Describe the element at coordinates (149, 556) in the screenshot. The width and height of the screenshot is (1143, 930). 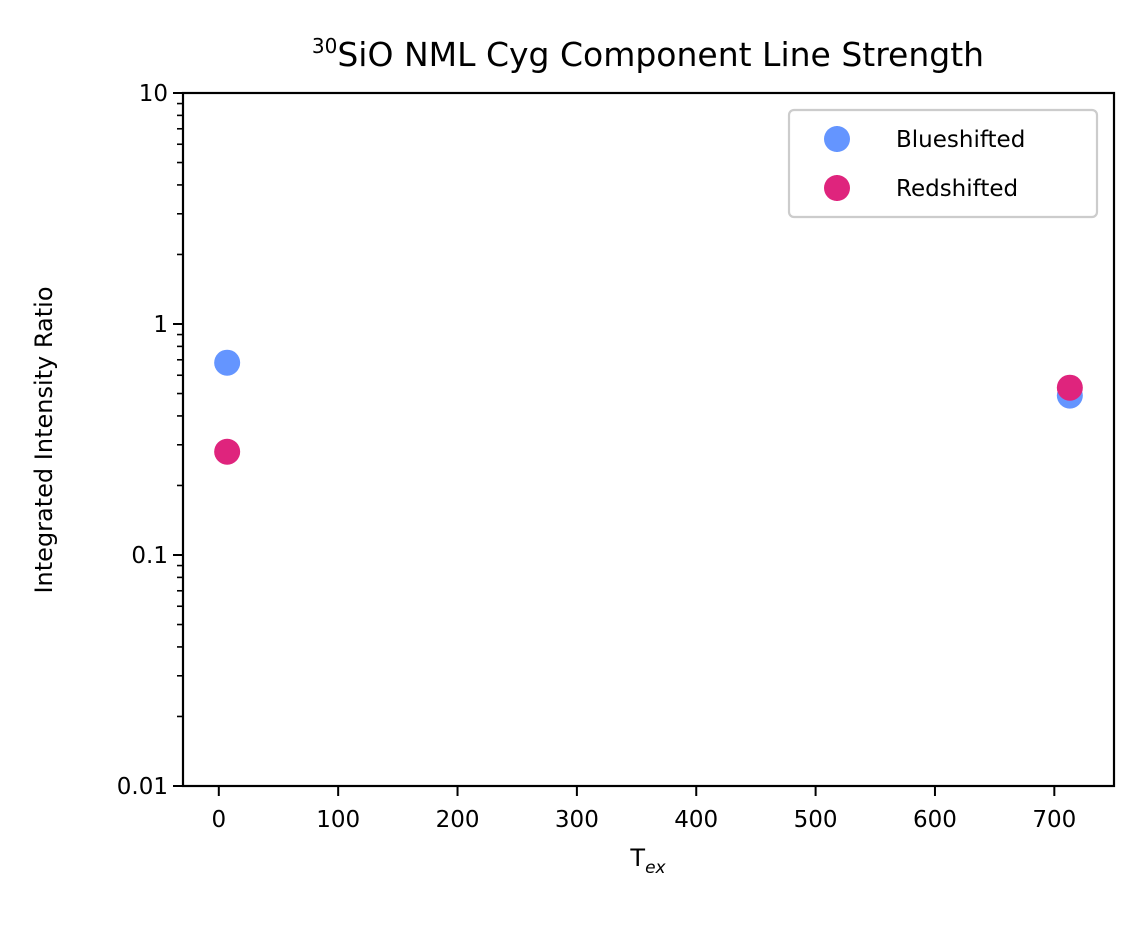
I see `y-tick-label: 0.1` at that location.